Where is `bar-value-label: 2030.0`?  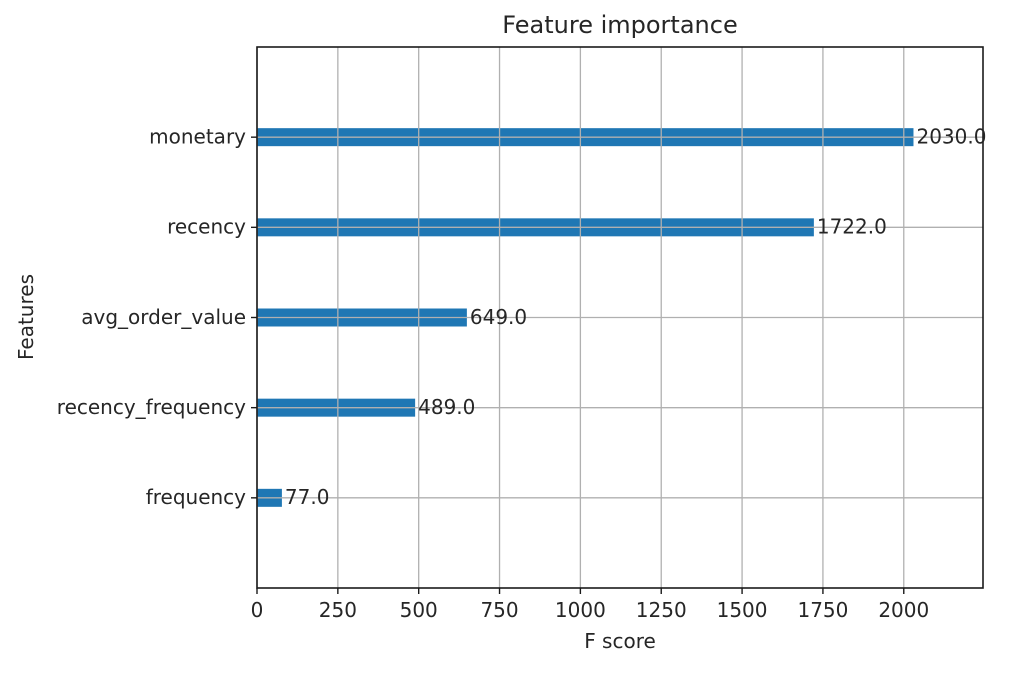
bar-value-label: 2030.0 is located at coordinates (951, 137).